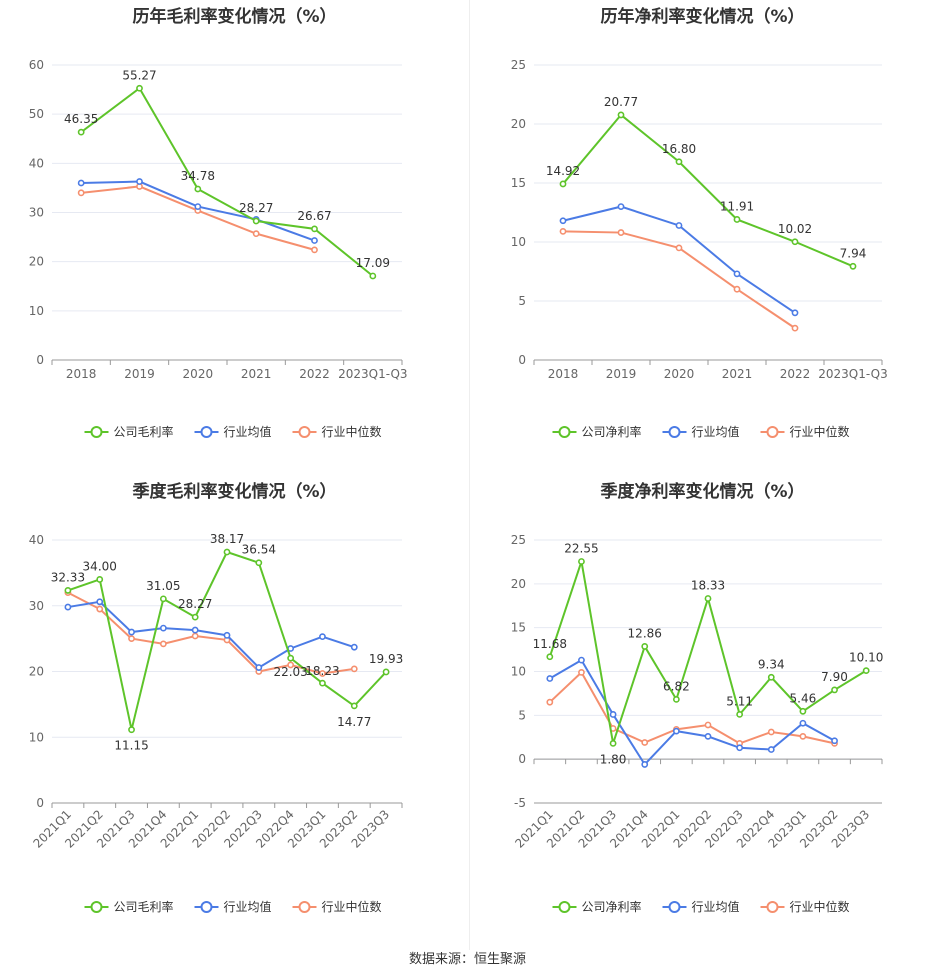 This screenshot has height=980, width=935. Describe the element at coordinates (612, 431) in the screenshot. I see `legend-label: 公司净利率` at that location.